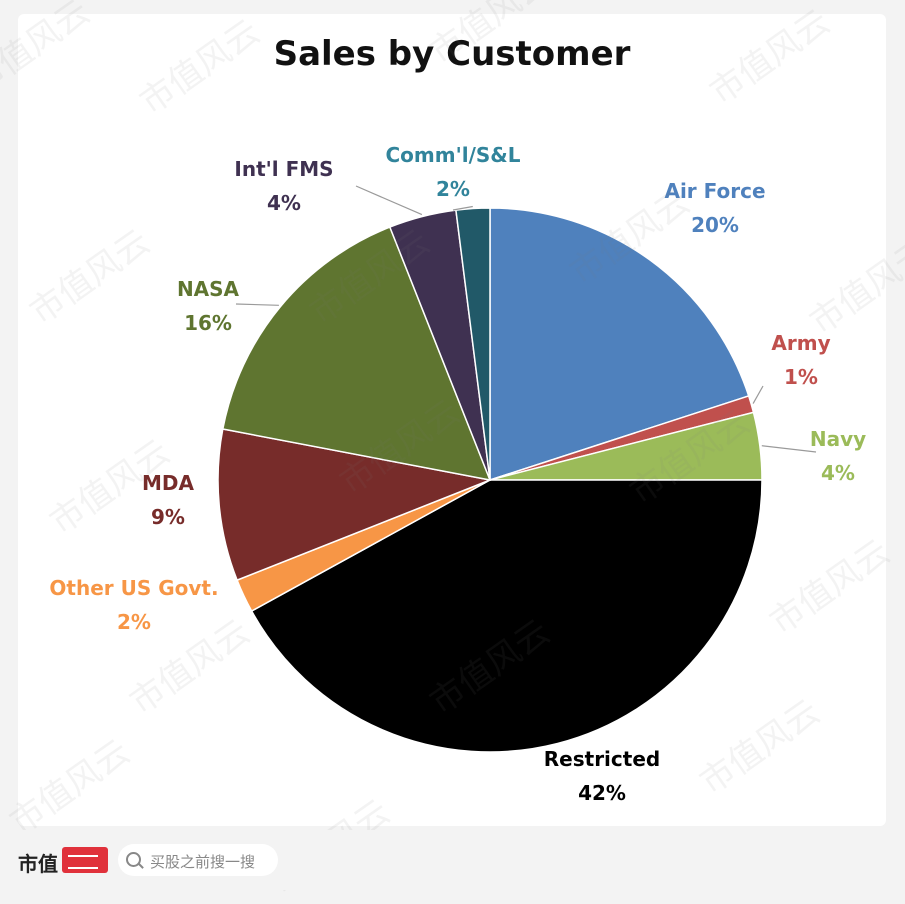 The height and width of the screenshot is (904, 905). What do you see at coordinates (208, 289) in the screenshot?
I see `slice-name-label: NASA` at bounding box center [208, 289].